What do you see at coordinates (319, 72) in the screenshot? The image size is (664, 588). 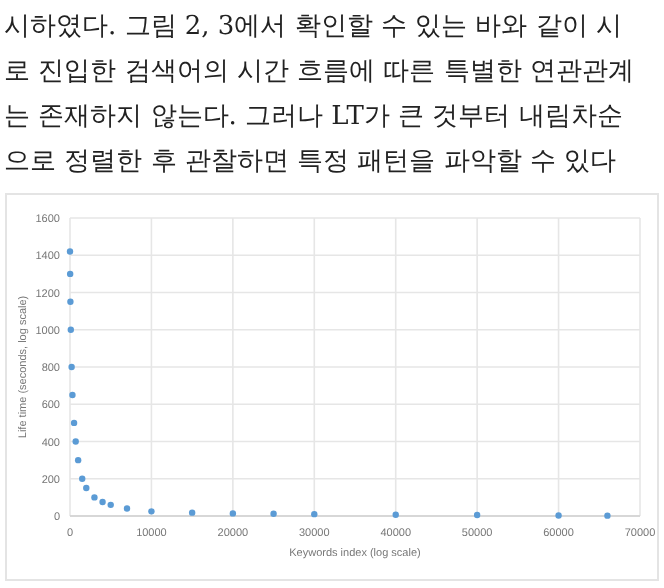 I see `text: 로 진입한 검색어의 시간 흐름에 따른 특별한 연관관계` at bounding box center [319, 72].